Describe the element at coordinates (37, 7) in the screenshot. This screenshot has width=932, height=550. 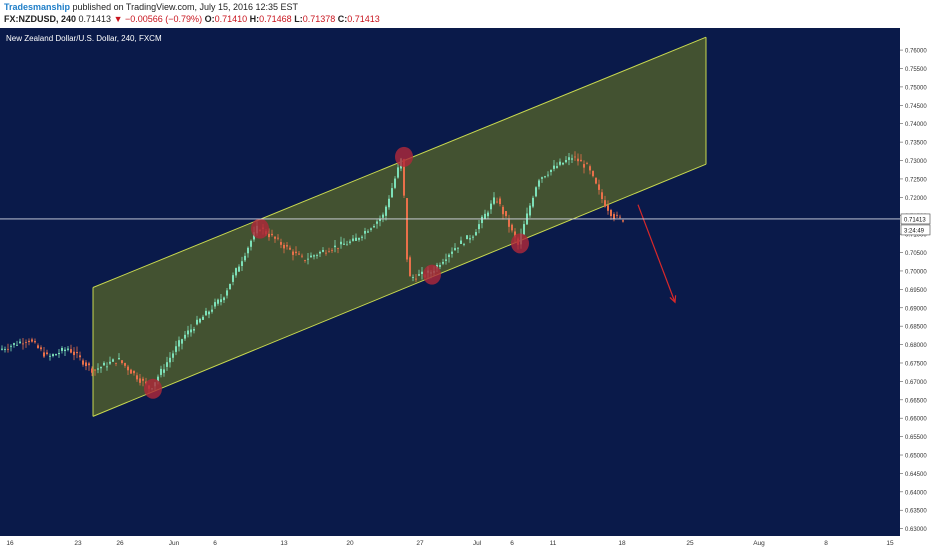
I see `author-link: Tradesmanship` at that location.